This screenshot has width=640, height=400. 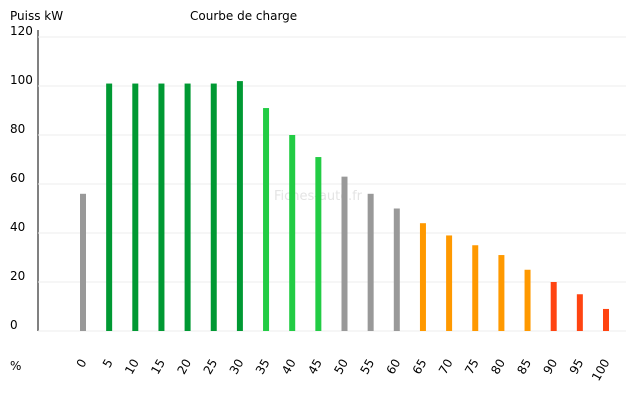 What do you see at coordinates (17, 276) in the screenshot?
I see `y-tick-label: 20` at bounding box center [17, 276].